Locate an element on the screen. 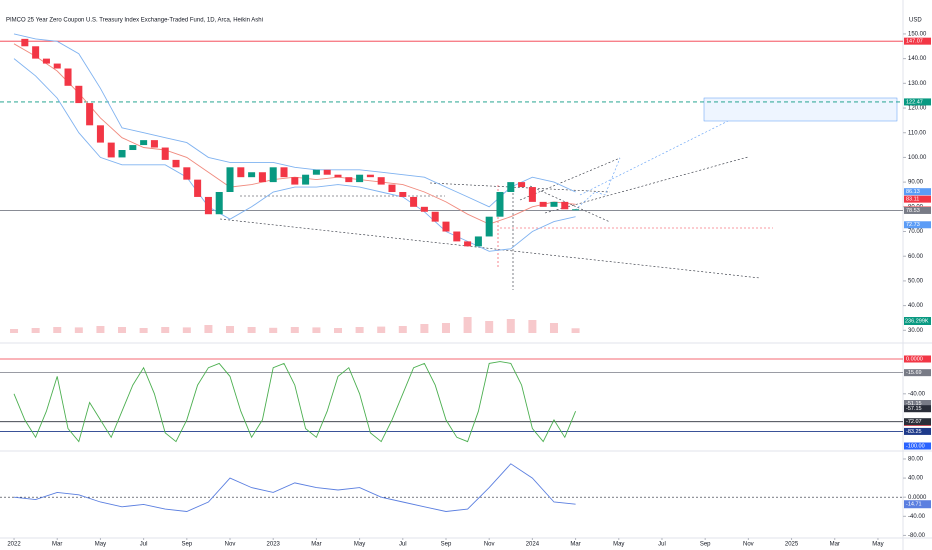 This screenshot has width=932, height=550. y-tick-label: 100.00 is located at coordinates (917, 158).